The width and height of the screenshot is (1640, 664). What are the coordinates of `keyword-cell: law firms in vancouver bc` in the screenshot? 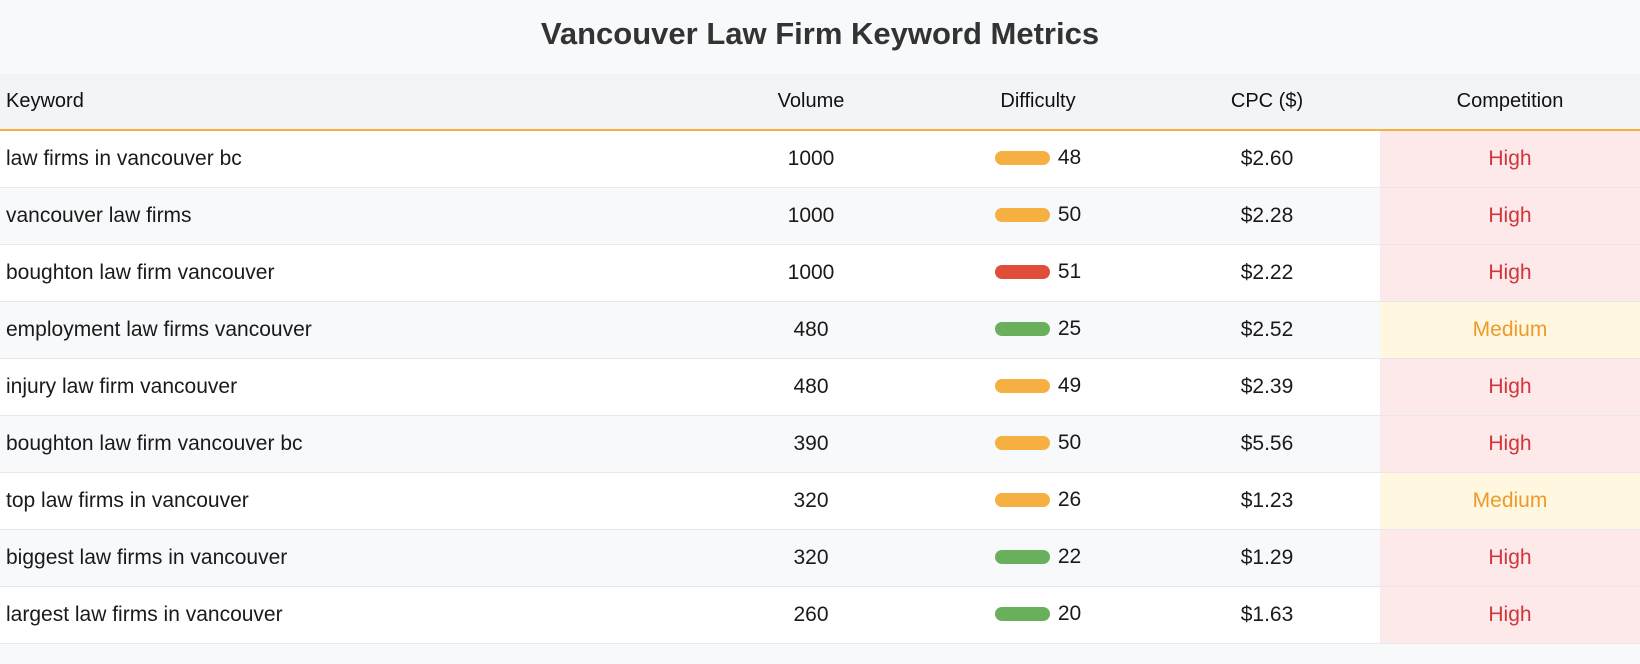 It's located at (124, 158).